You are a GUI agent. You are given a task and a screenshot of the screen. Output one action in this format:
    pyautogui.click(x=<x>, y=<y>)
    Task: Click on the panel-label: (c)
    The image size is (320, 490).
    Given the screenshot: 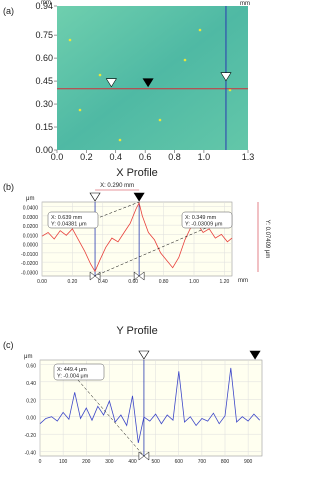 What is the action you would take?
    pyautogui.click(x=8, y=345)
    